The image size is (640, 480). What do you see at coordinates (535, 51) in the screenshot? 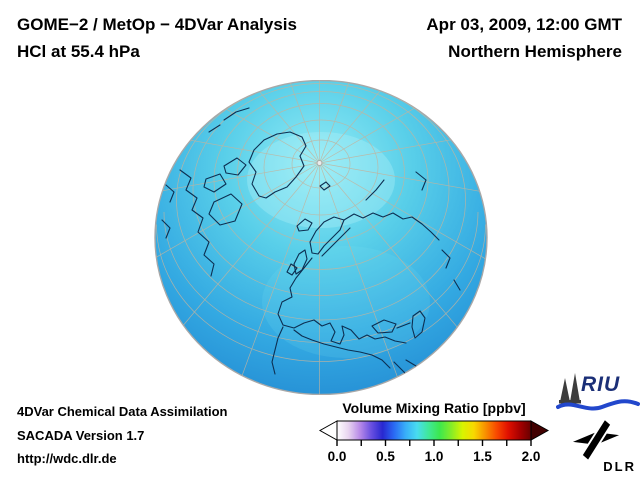
I see `plot-region: Northern Hemisphere` at bounding box center [535, 51].